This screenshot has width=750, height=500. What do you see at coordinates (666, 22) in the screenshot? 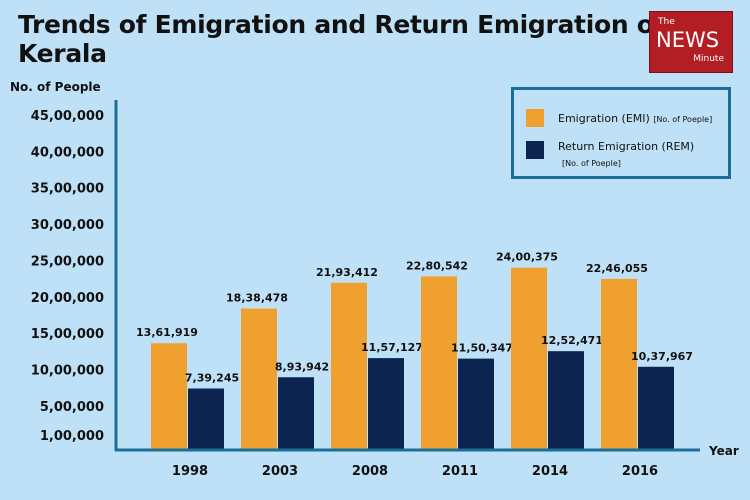
I see `logo-the: The` at bounding box center [666, 22].